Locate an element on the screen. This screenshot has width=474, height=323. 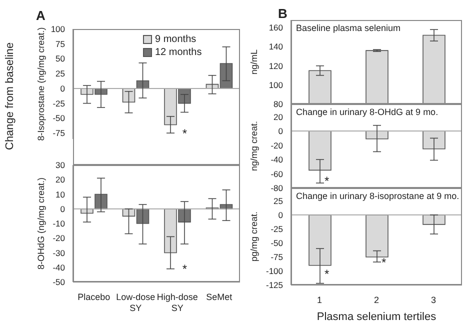
x-tick-label: High-dose SY is located at coordinates (177, 302).